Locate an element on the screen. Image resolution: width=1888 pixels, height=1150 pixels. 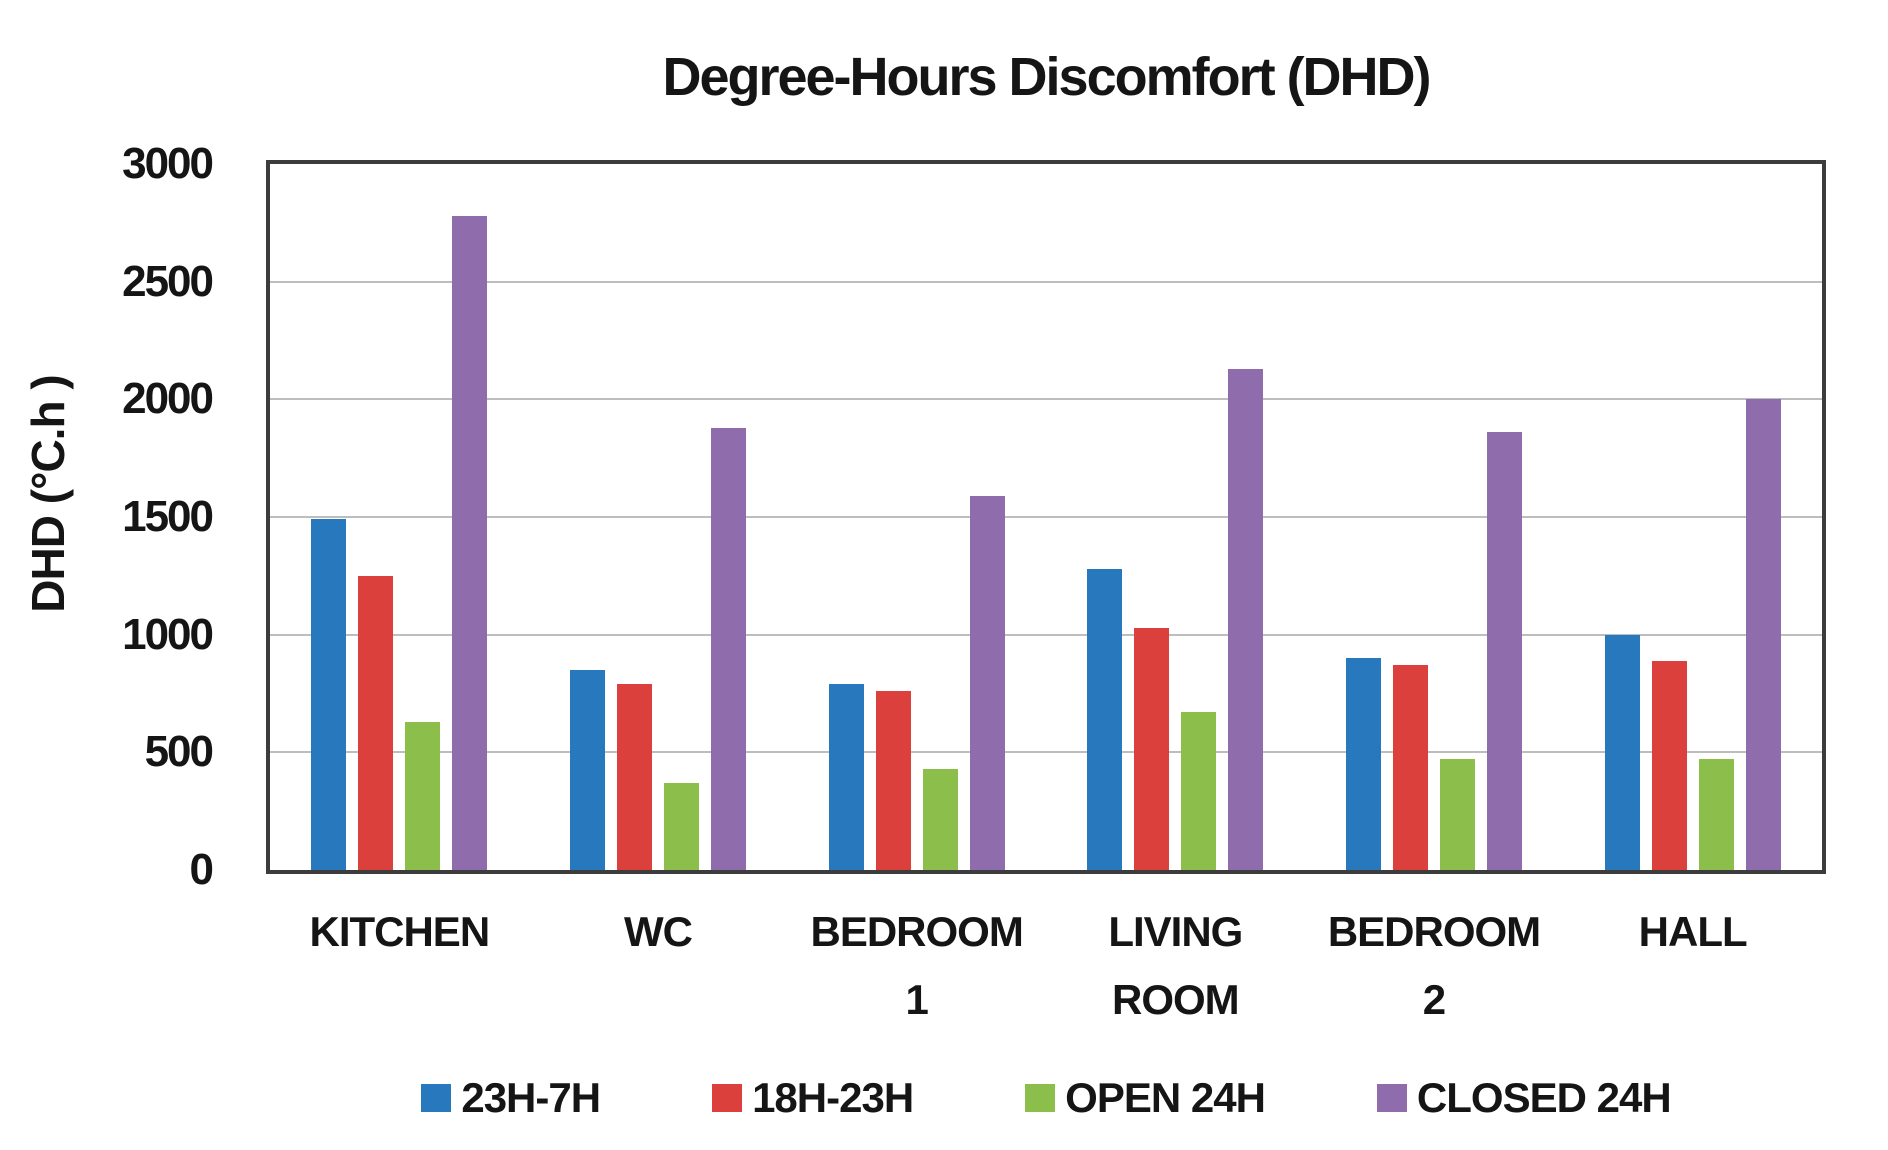
bar-series4-cat2 is located at coordinates (728, 648).